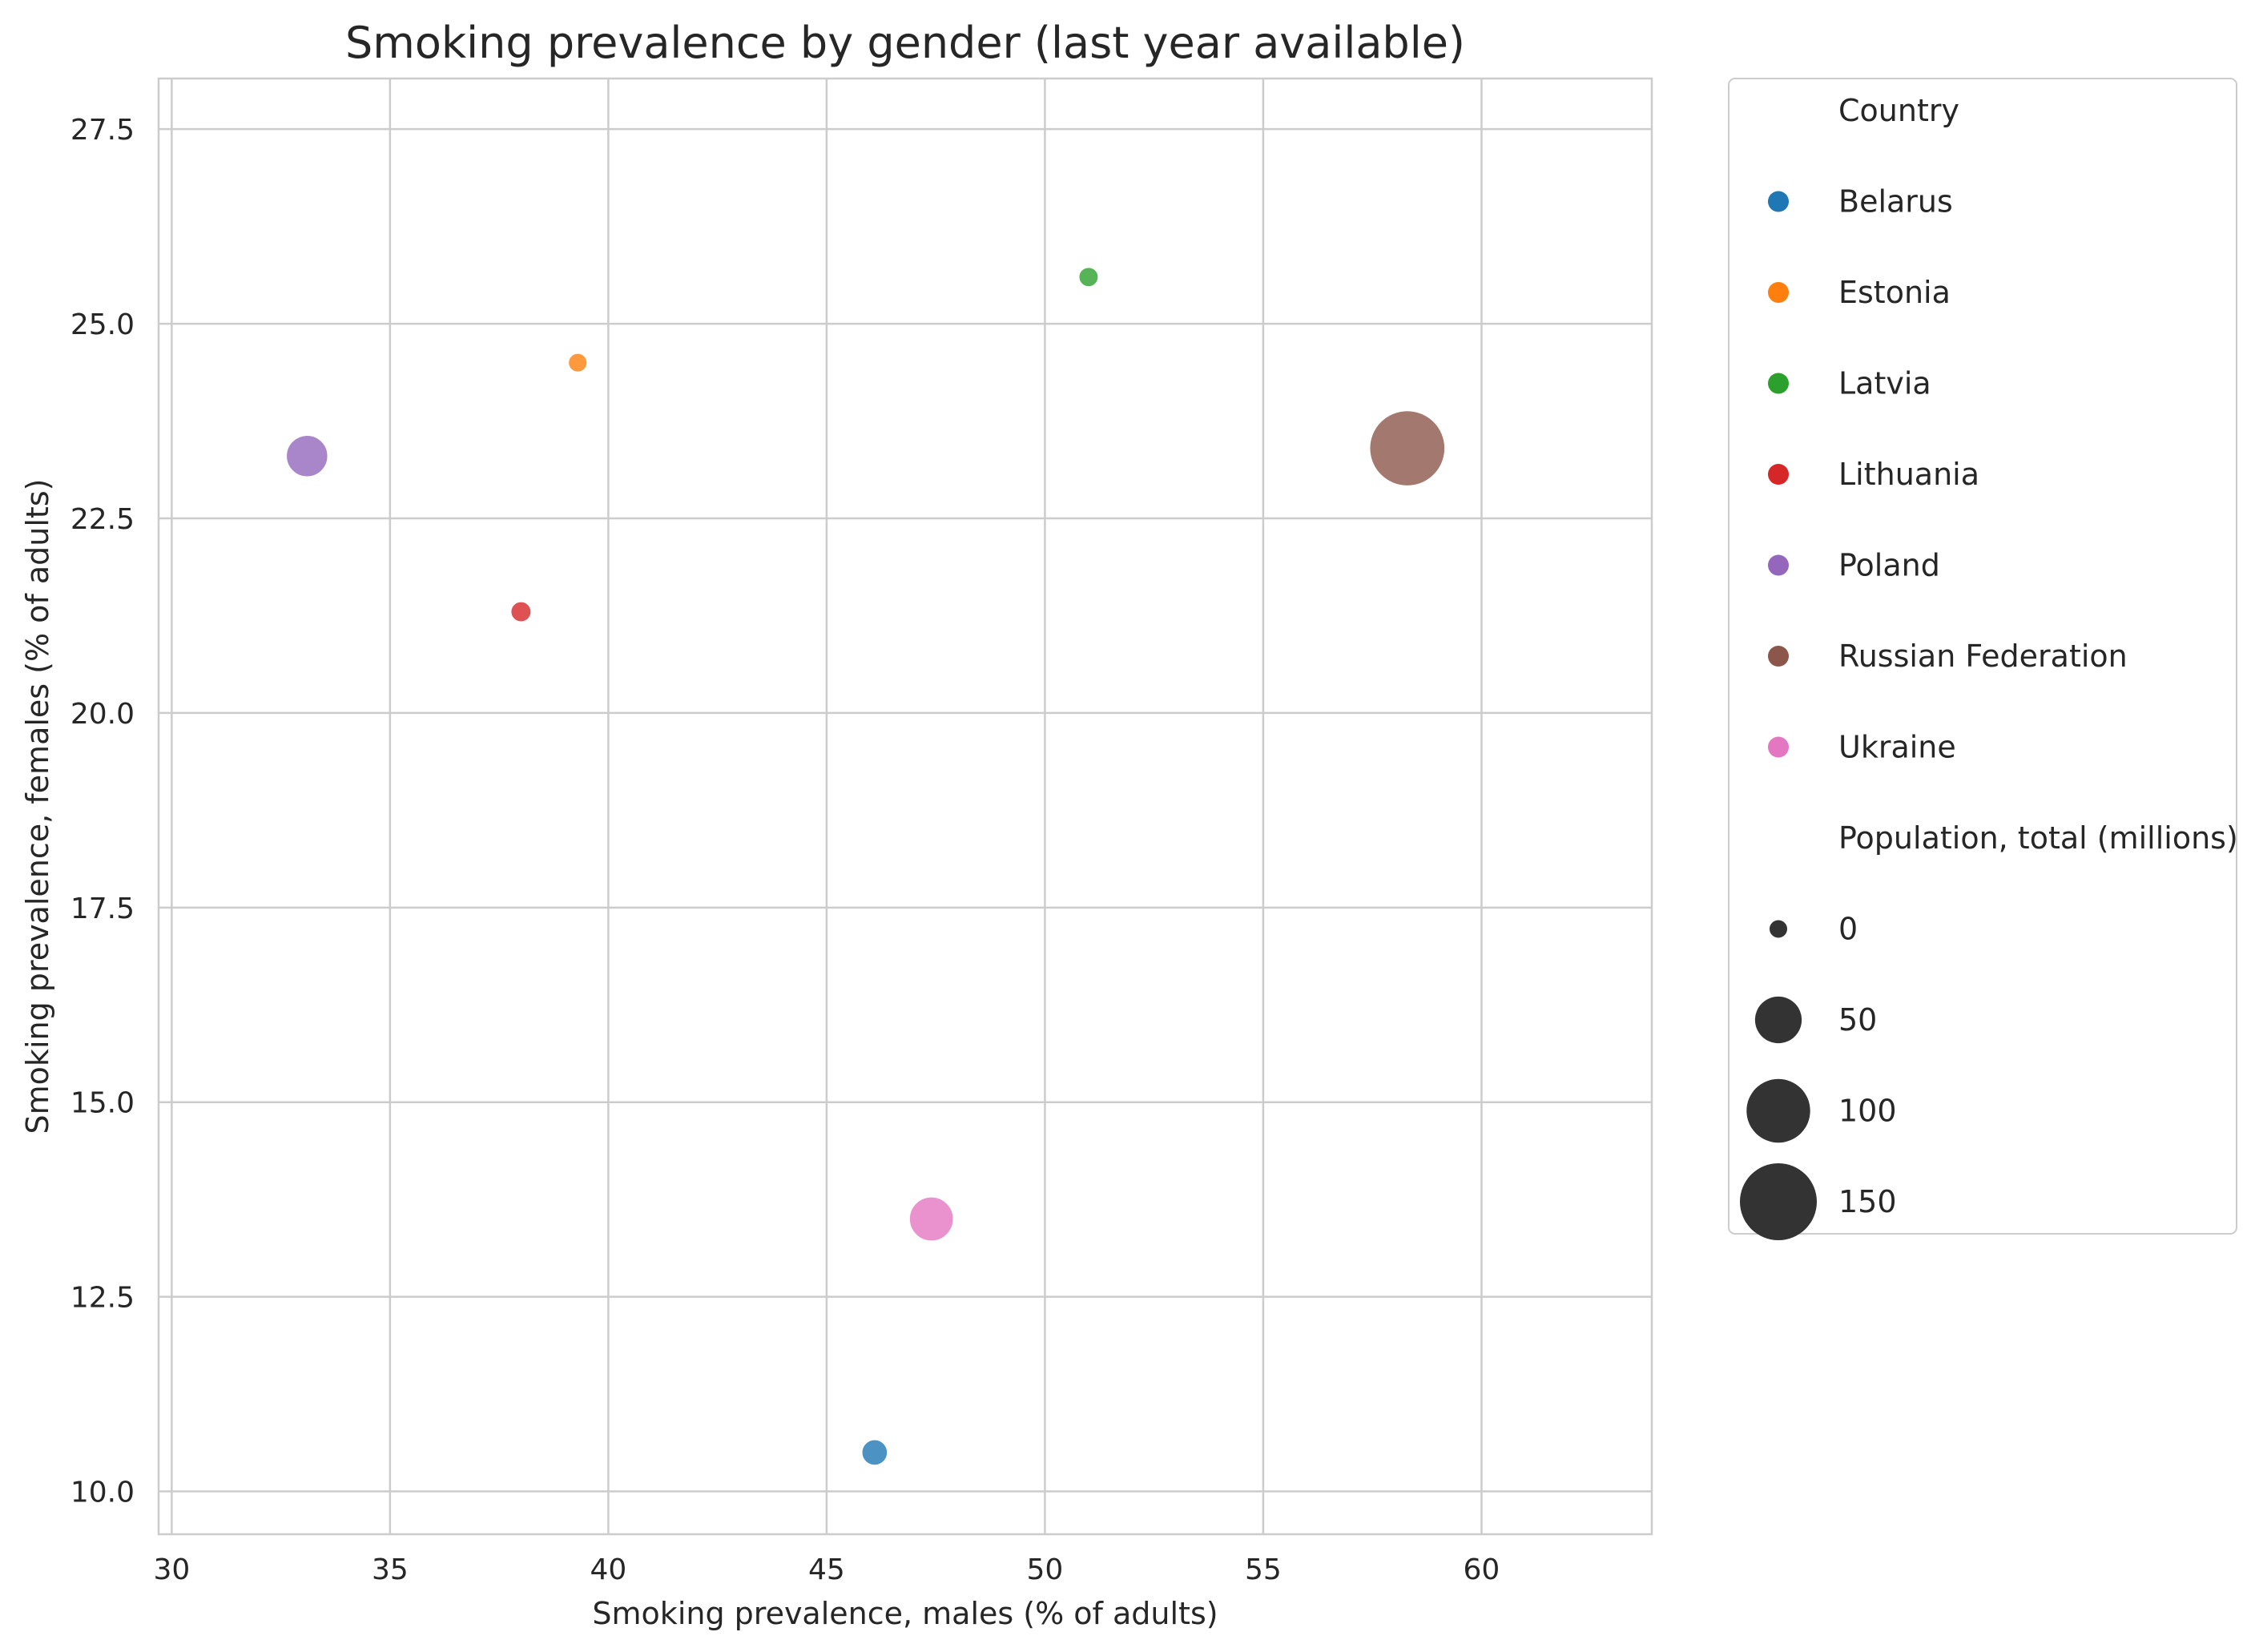 Image resolution: width=2255 pixels, height=1652 pixels. What do you see at coordinates (1778, 747) in the screenshot?
I see `legend-marker-ukraine` at bounding box center [1778, 747].